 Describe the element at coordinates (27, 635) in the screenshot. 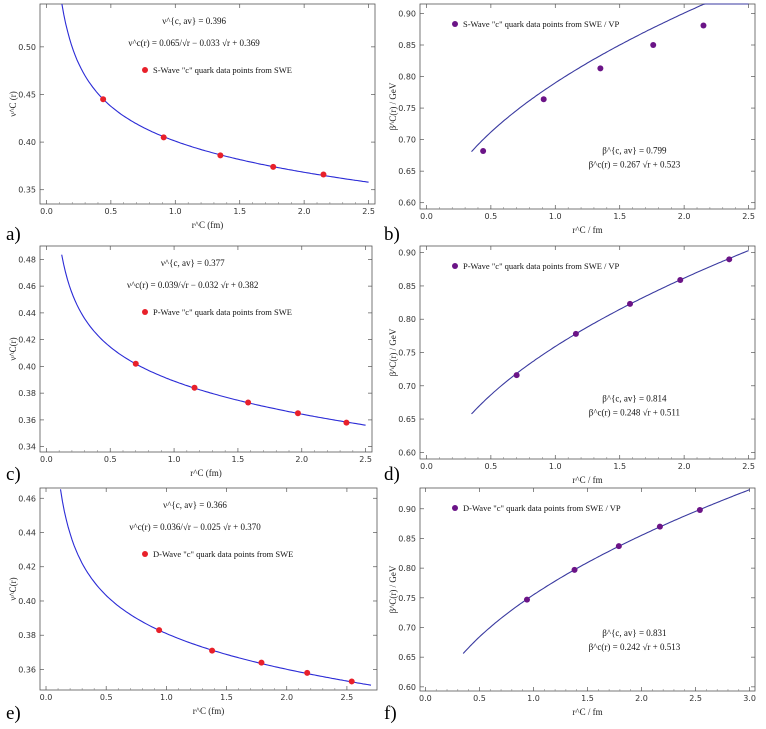

I see `y-tick-label: 0.38` at that location.